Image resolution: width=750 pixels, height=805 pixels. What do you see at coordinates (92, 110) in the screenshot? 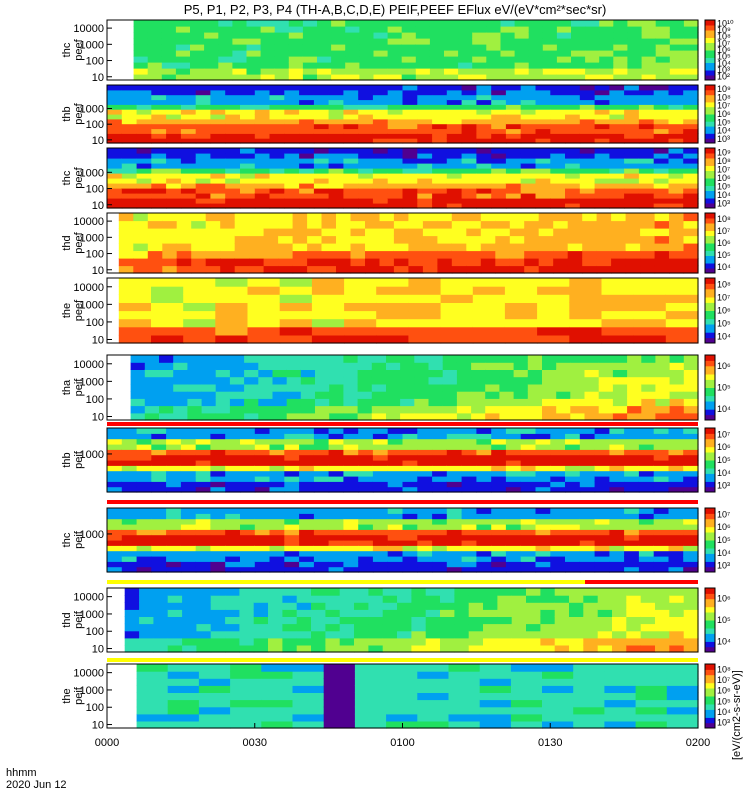
I see `ytick-label: 1000` at bounding box center [92, 110].